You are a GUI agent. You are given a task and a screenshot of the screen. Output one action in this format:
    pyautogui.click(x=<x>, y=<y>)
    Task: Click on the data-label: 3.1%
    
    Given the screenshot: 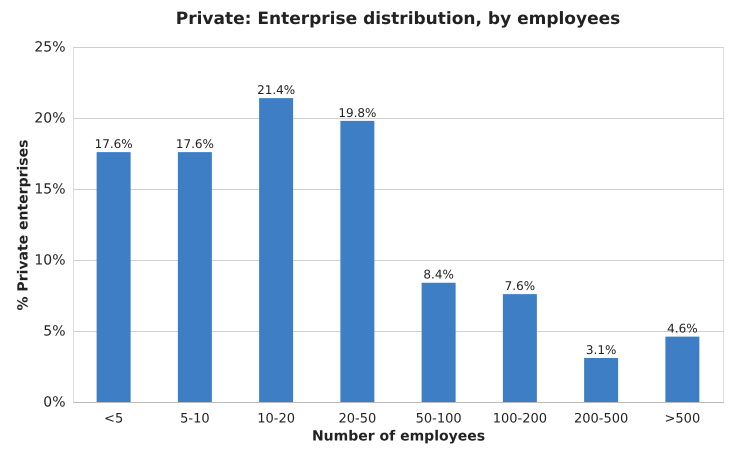 What is the action you would take?
    pyautogui.click(x=601, y=349)
    